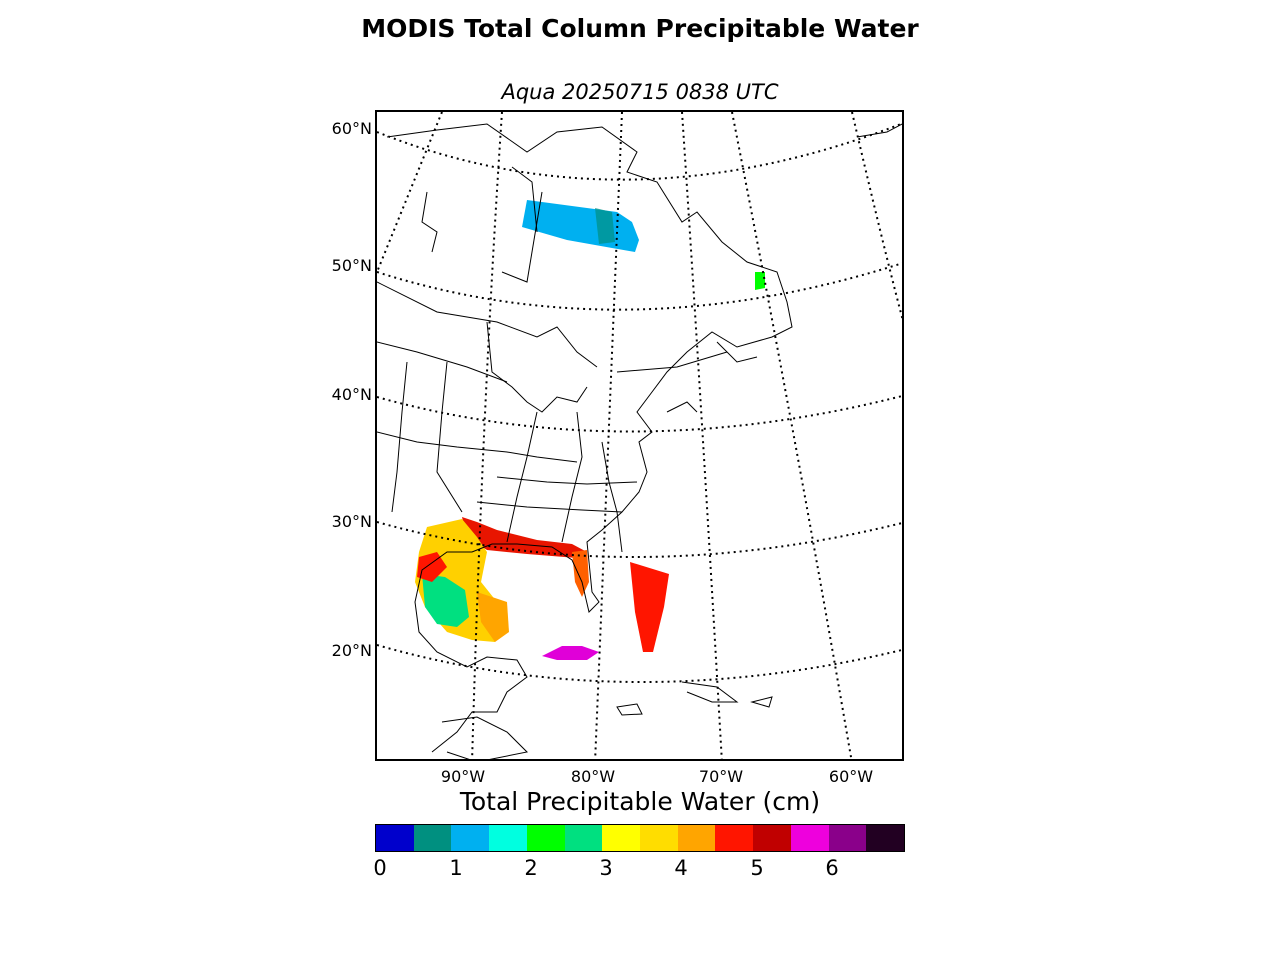 This screenshot has height=960, width=1280. I want to click on colorbar-tick-5: 5, so click(757, 868).